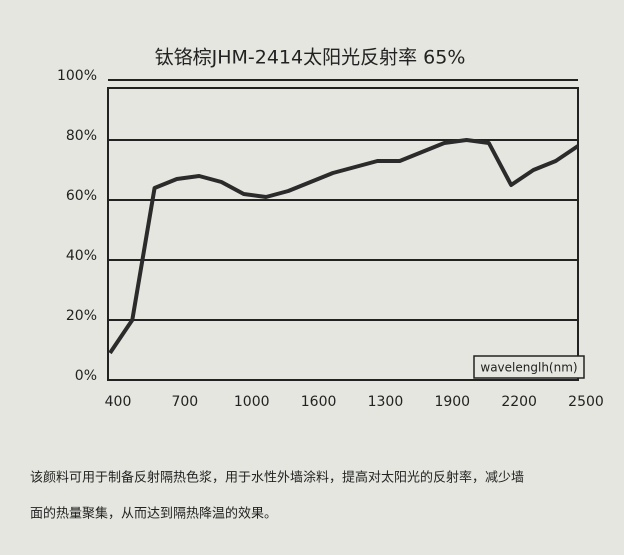 This screenshot has width=624, height=555. Describe the element at coordinates (81, 136) in the screenshot. I see `y-tick-label: 80%` at that location.